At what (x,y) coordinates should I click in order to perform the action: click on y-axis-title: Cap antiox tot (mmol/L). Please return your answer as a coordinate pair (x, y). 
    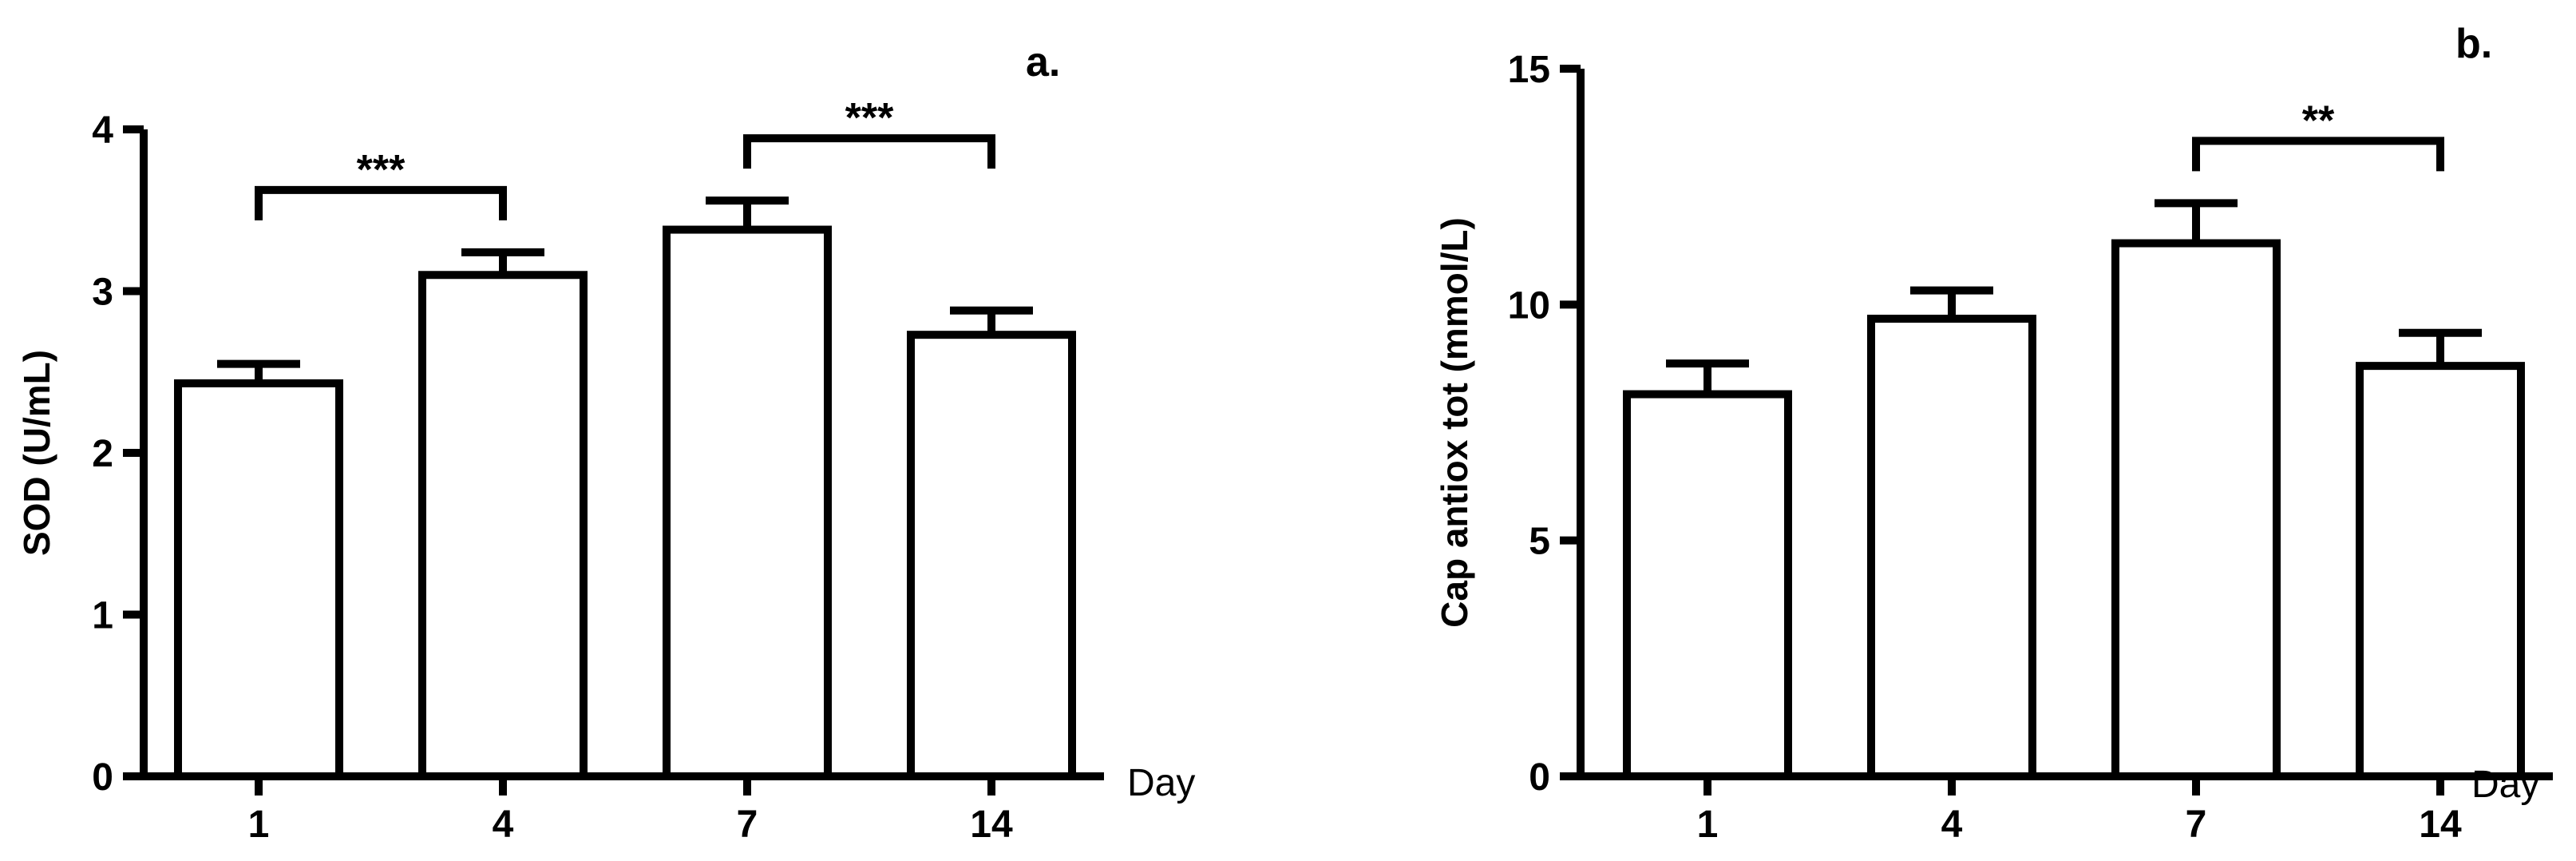
    Looking at the image, I should click on (1455, 422).